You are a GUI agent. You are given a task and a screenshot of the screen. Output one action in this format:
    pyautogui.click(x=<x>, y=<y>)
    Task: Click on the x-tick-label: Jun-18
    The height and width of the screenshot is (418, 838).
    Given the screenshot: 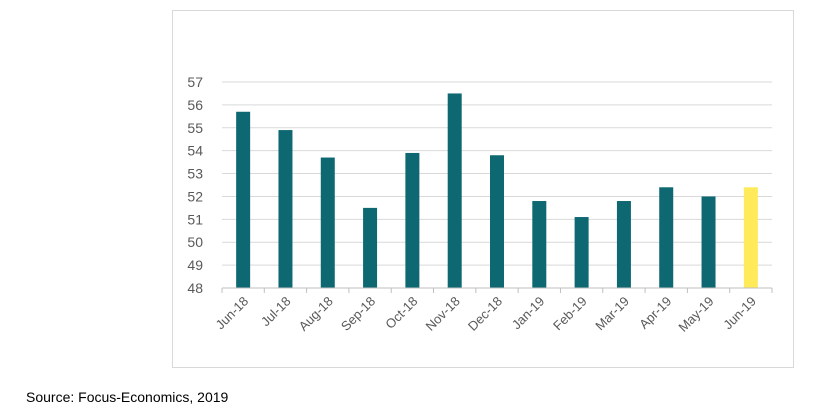 What is the action you would take?
    pyautogui.click(x=232, y=313)
    